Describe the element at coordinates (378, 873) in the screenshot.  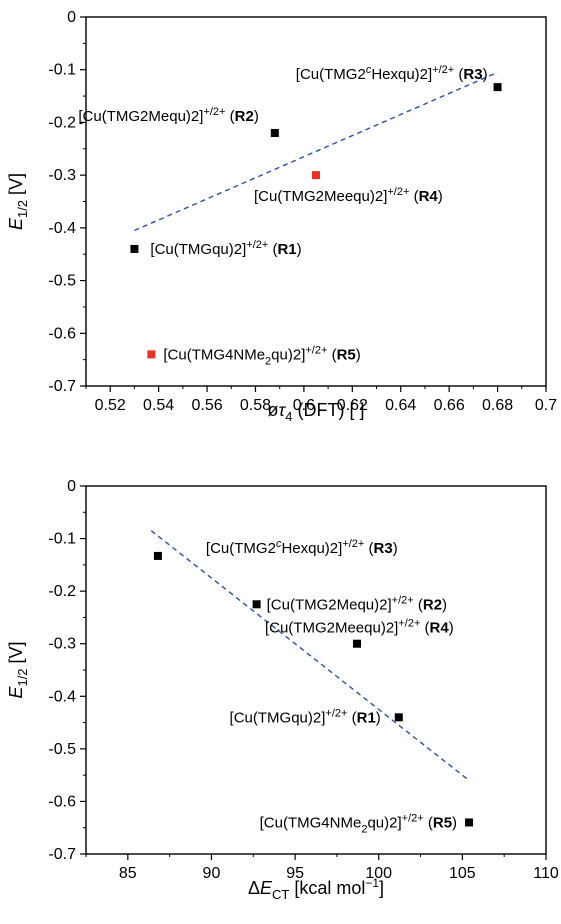
I see `x-tick-label: 100` at that location.